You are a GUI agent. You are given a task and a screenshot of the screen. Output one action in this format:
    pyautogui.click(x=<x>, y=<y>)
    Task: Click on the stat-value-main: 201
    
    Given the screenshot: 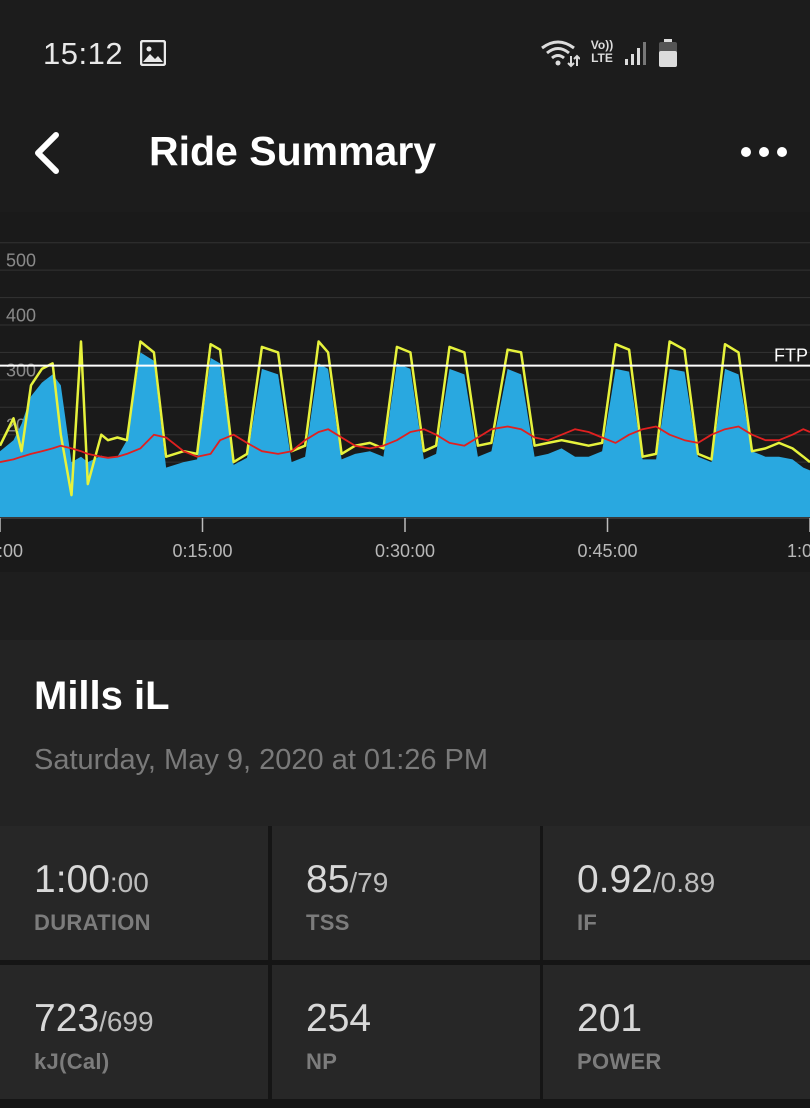 What is the action you would take?
    pyautogui.click(x=610, y=1018)
    